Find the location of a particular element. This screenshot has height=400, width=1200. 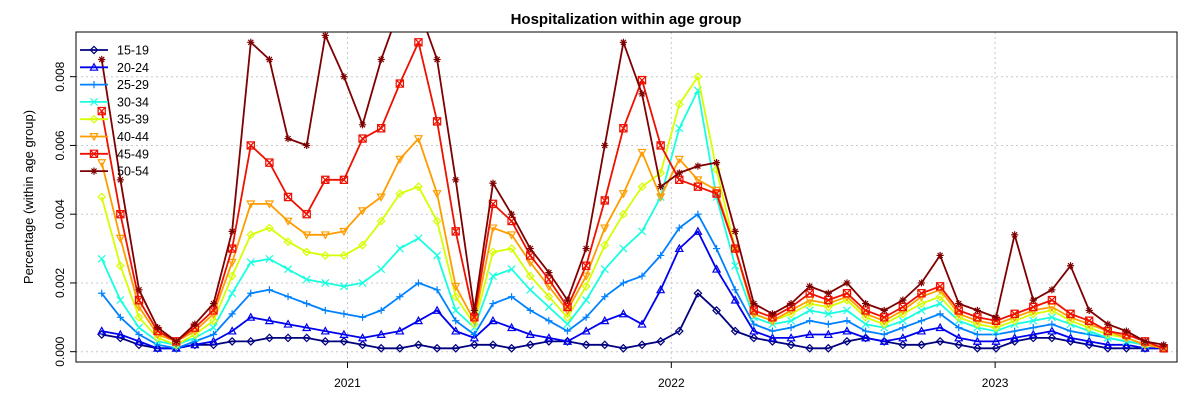

legend-item: 45-49 is located at coordinates (114, 154).